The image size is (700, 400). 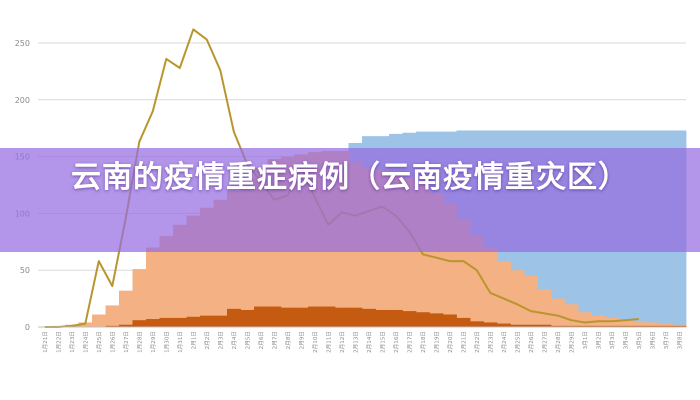 What do you see at coordinates (301, 340) in the screenshot?
I see `x-tick-label: 2月9日` at bounding box center [301, 340].